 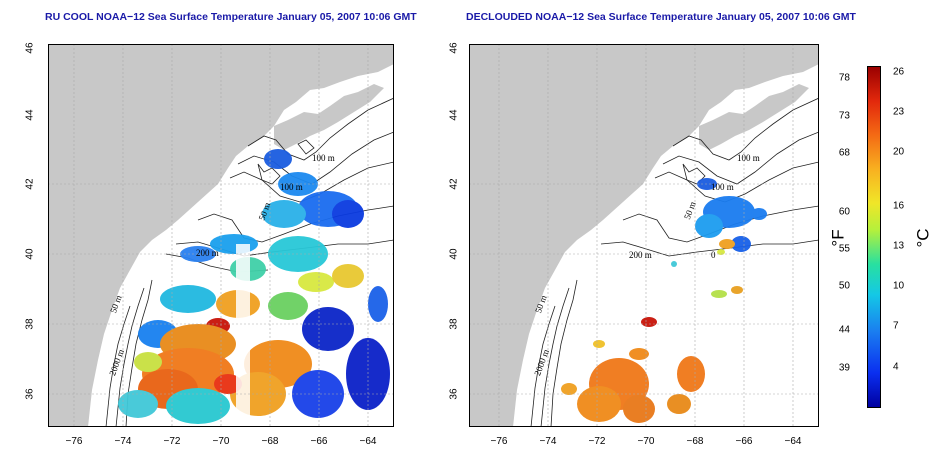 I want to click on sst-data, so click(x=664, y=300).